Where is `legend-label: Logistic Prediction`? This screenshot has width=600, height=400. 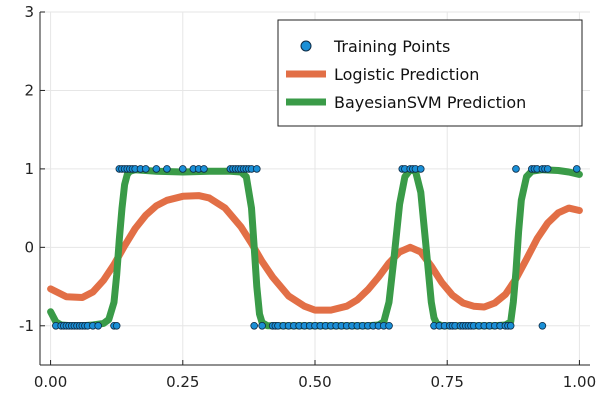
legend-label: Logistic Prediction is located at coordinates (406, 74).